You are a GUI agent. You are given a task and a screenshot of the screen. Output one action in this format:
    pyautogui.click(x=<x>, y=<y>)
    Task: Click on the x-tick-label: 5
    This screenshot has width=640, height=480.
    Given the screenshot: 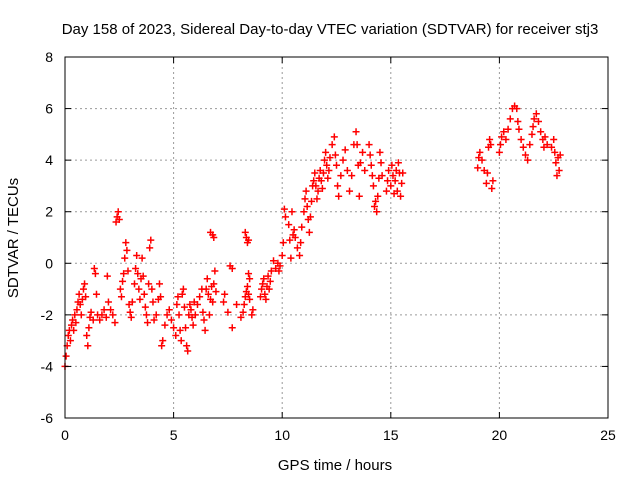 What is the action you would take?
    pyautogui.click(x=174, y=435)
    